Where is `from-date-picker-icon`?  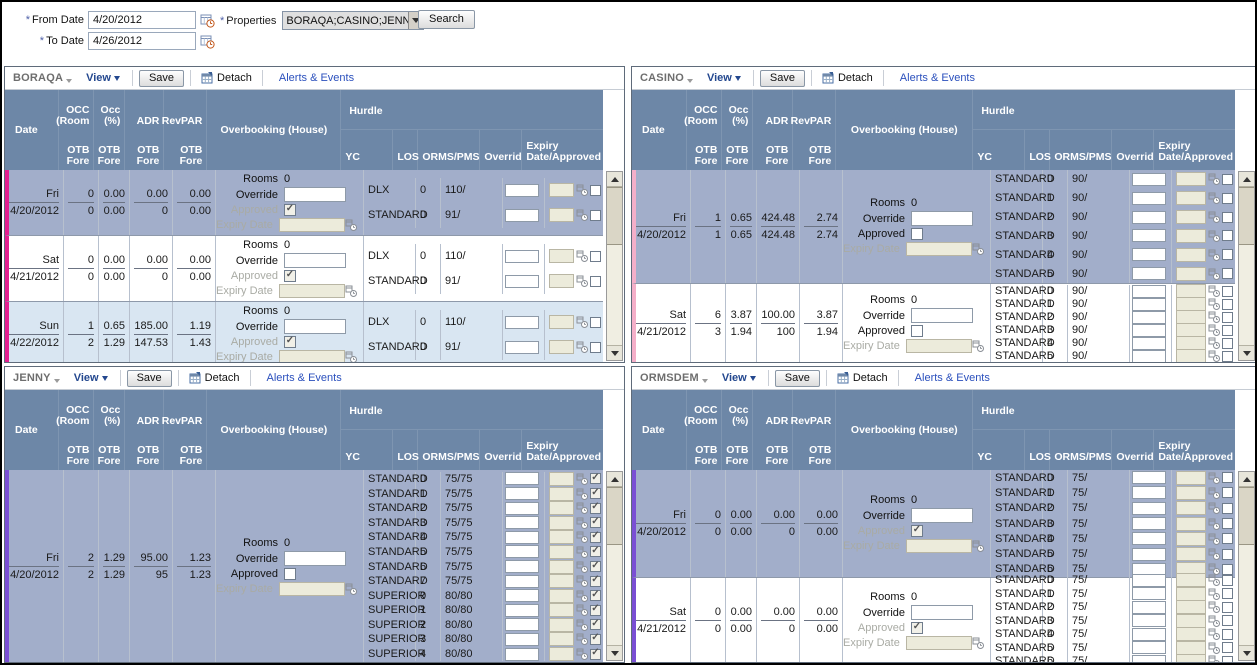 from-date-picker-icon is located at coordinates (207, 20).